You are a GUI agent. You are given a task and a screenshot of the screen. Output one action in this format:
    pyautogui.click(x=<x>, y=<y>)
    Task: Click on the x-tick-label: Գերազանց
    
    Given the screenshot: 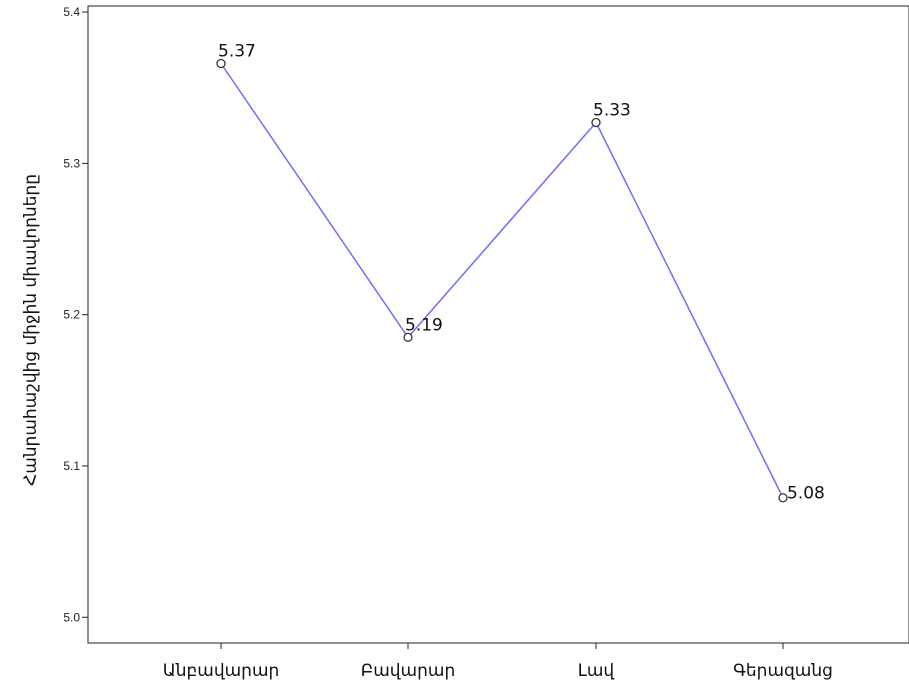 What is the action you would take?
    pyautogui.click(x=783, y=671)
    